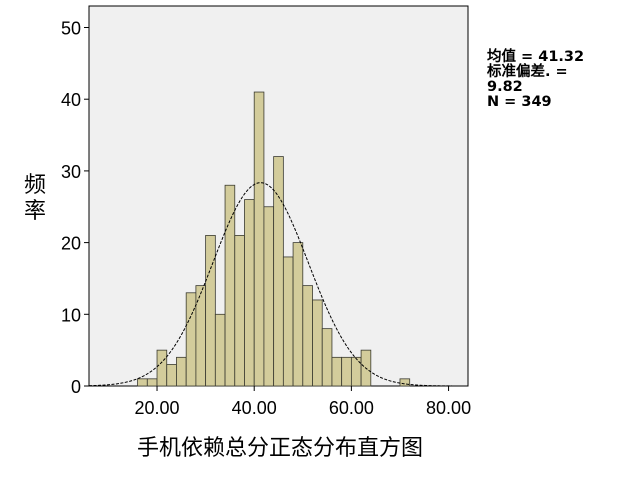  I want to click on x-tick-label: 60.00, so click(351, 408).